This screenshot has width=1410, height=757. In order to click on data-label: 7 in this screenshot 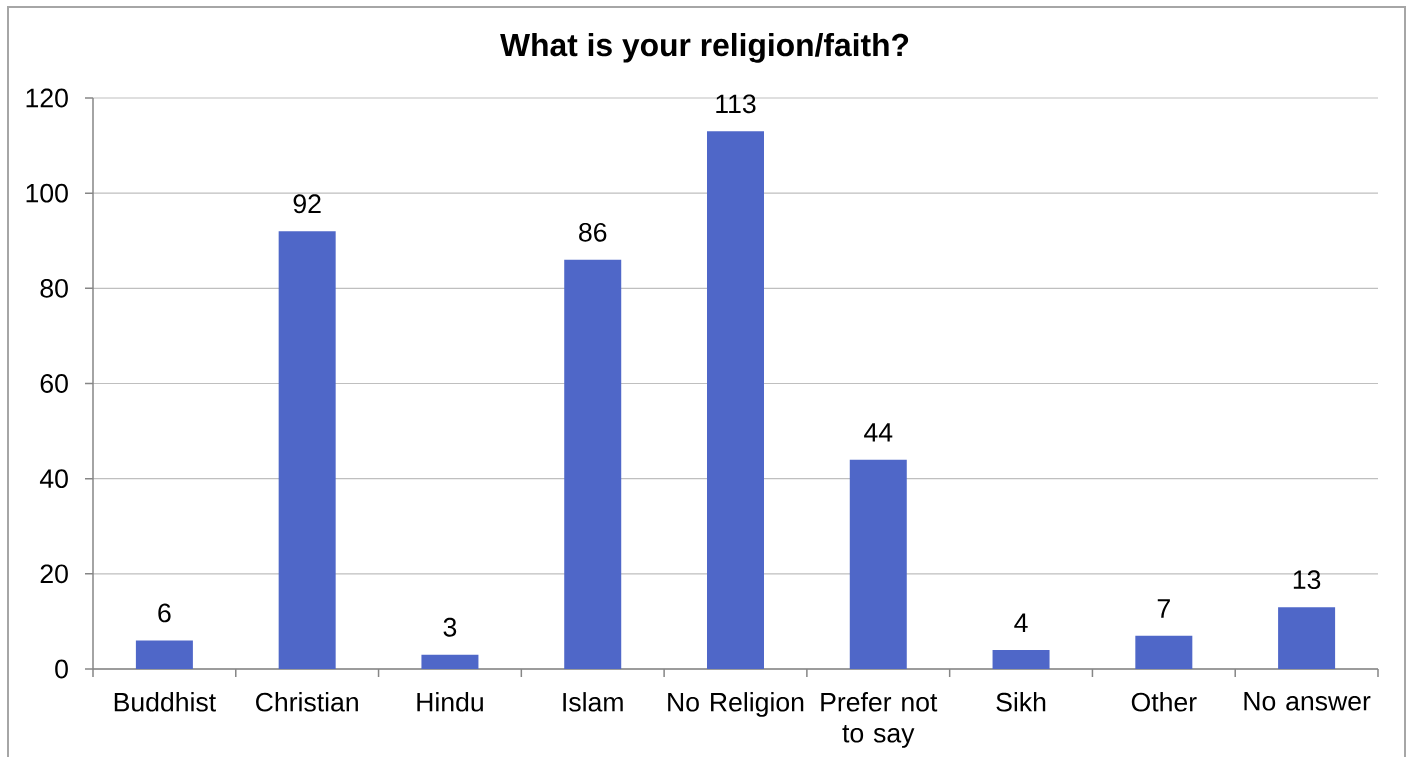, I will do `click(1163, 608)`.